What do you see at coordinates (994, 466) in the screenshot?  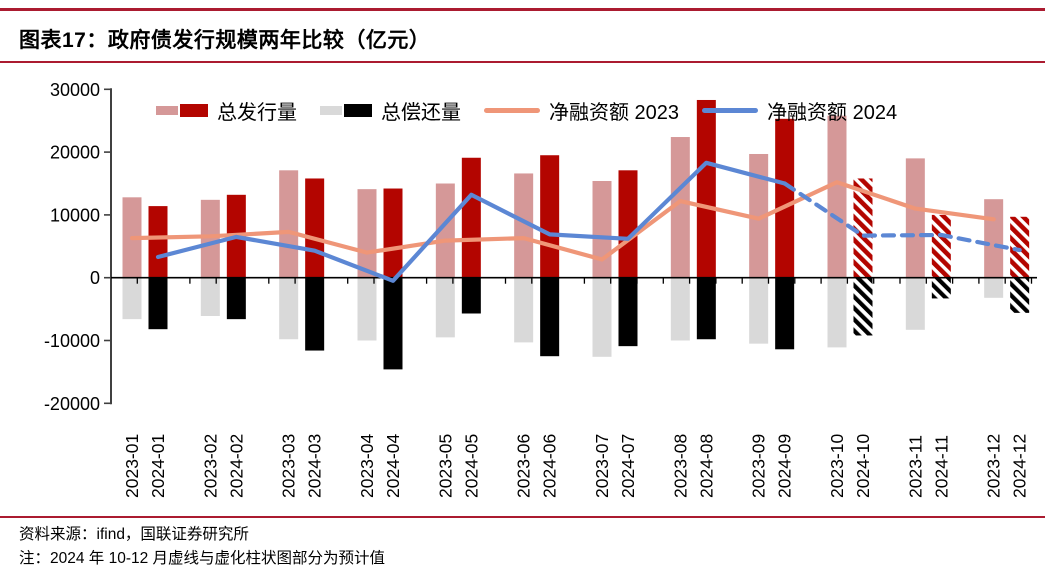 I see `x-label-2023-12: 2023-12` at bounding box center [994, 466].